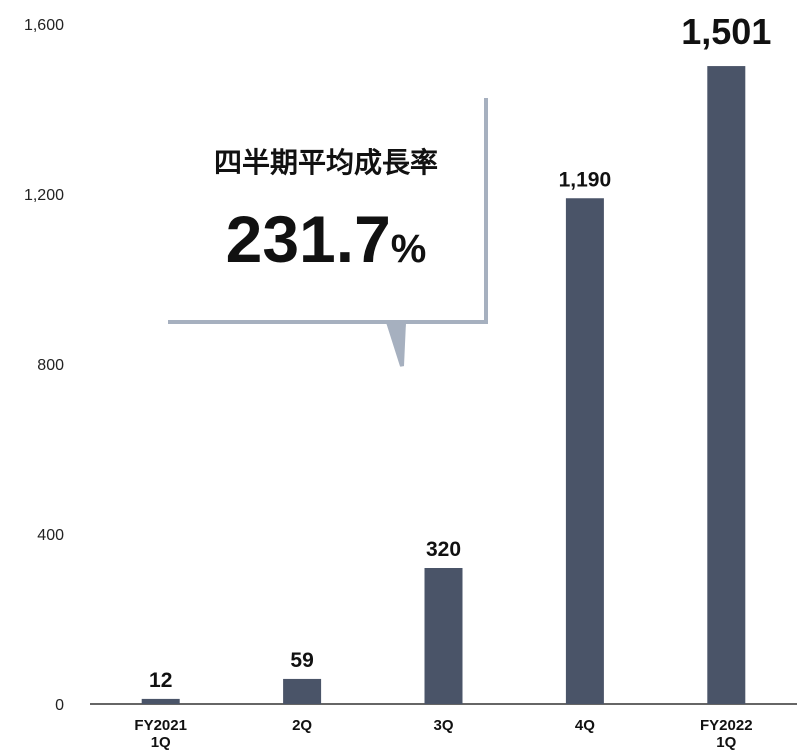 The height and width of the screenshot is (755, 797). Describe the element at coordinates (50, 535) in the screenshot. I see `y-tick-label: 400` at that location.